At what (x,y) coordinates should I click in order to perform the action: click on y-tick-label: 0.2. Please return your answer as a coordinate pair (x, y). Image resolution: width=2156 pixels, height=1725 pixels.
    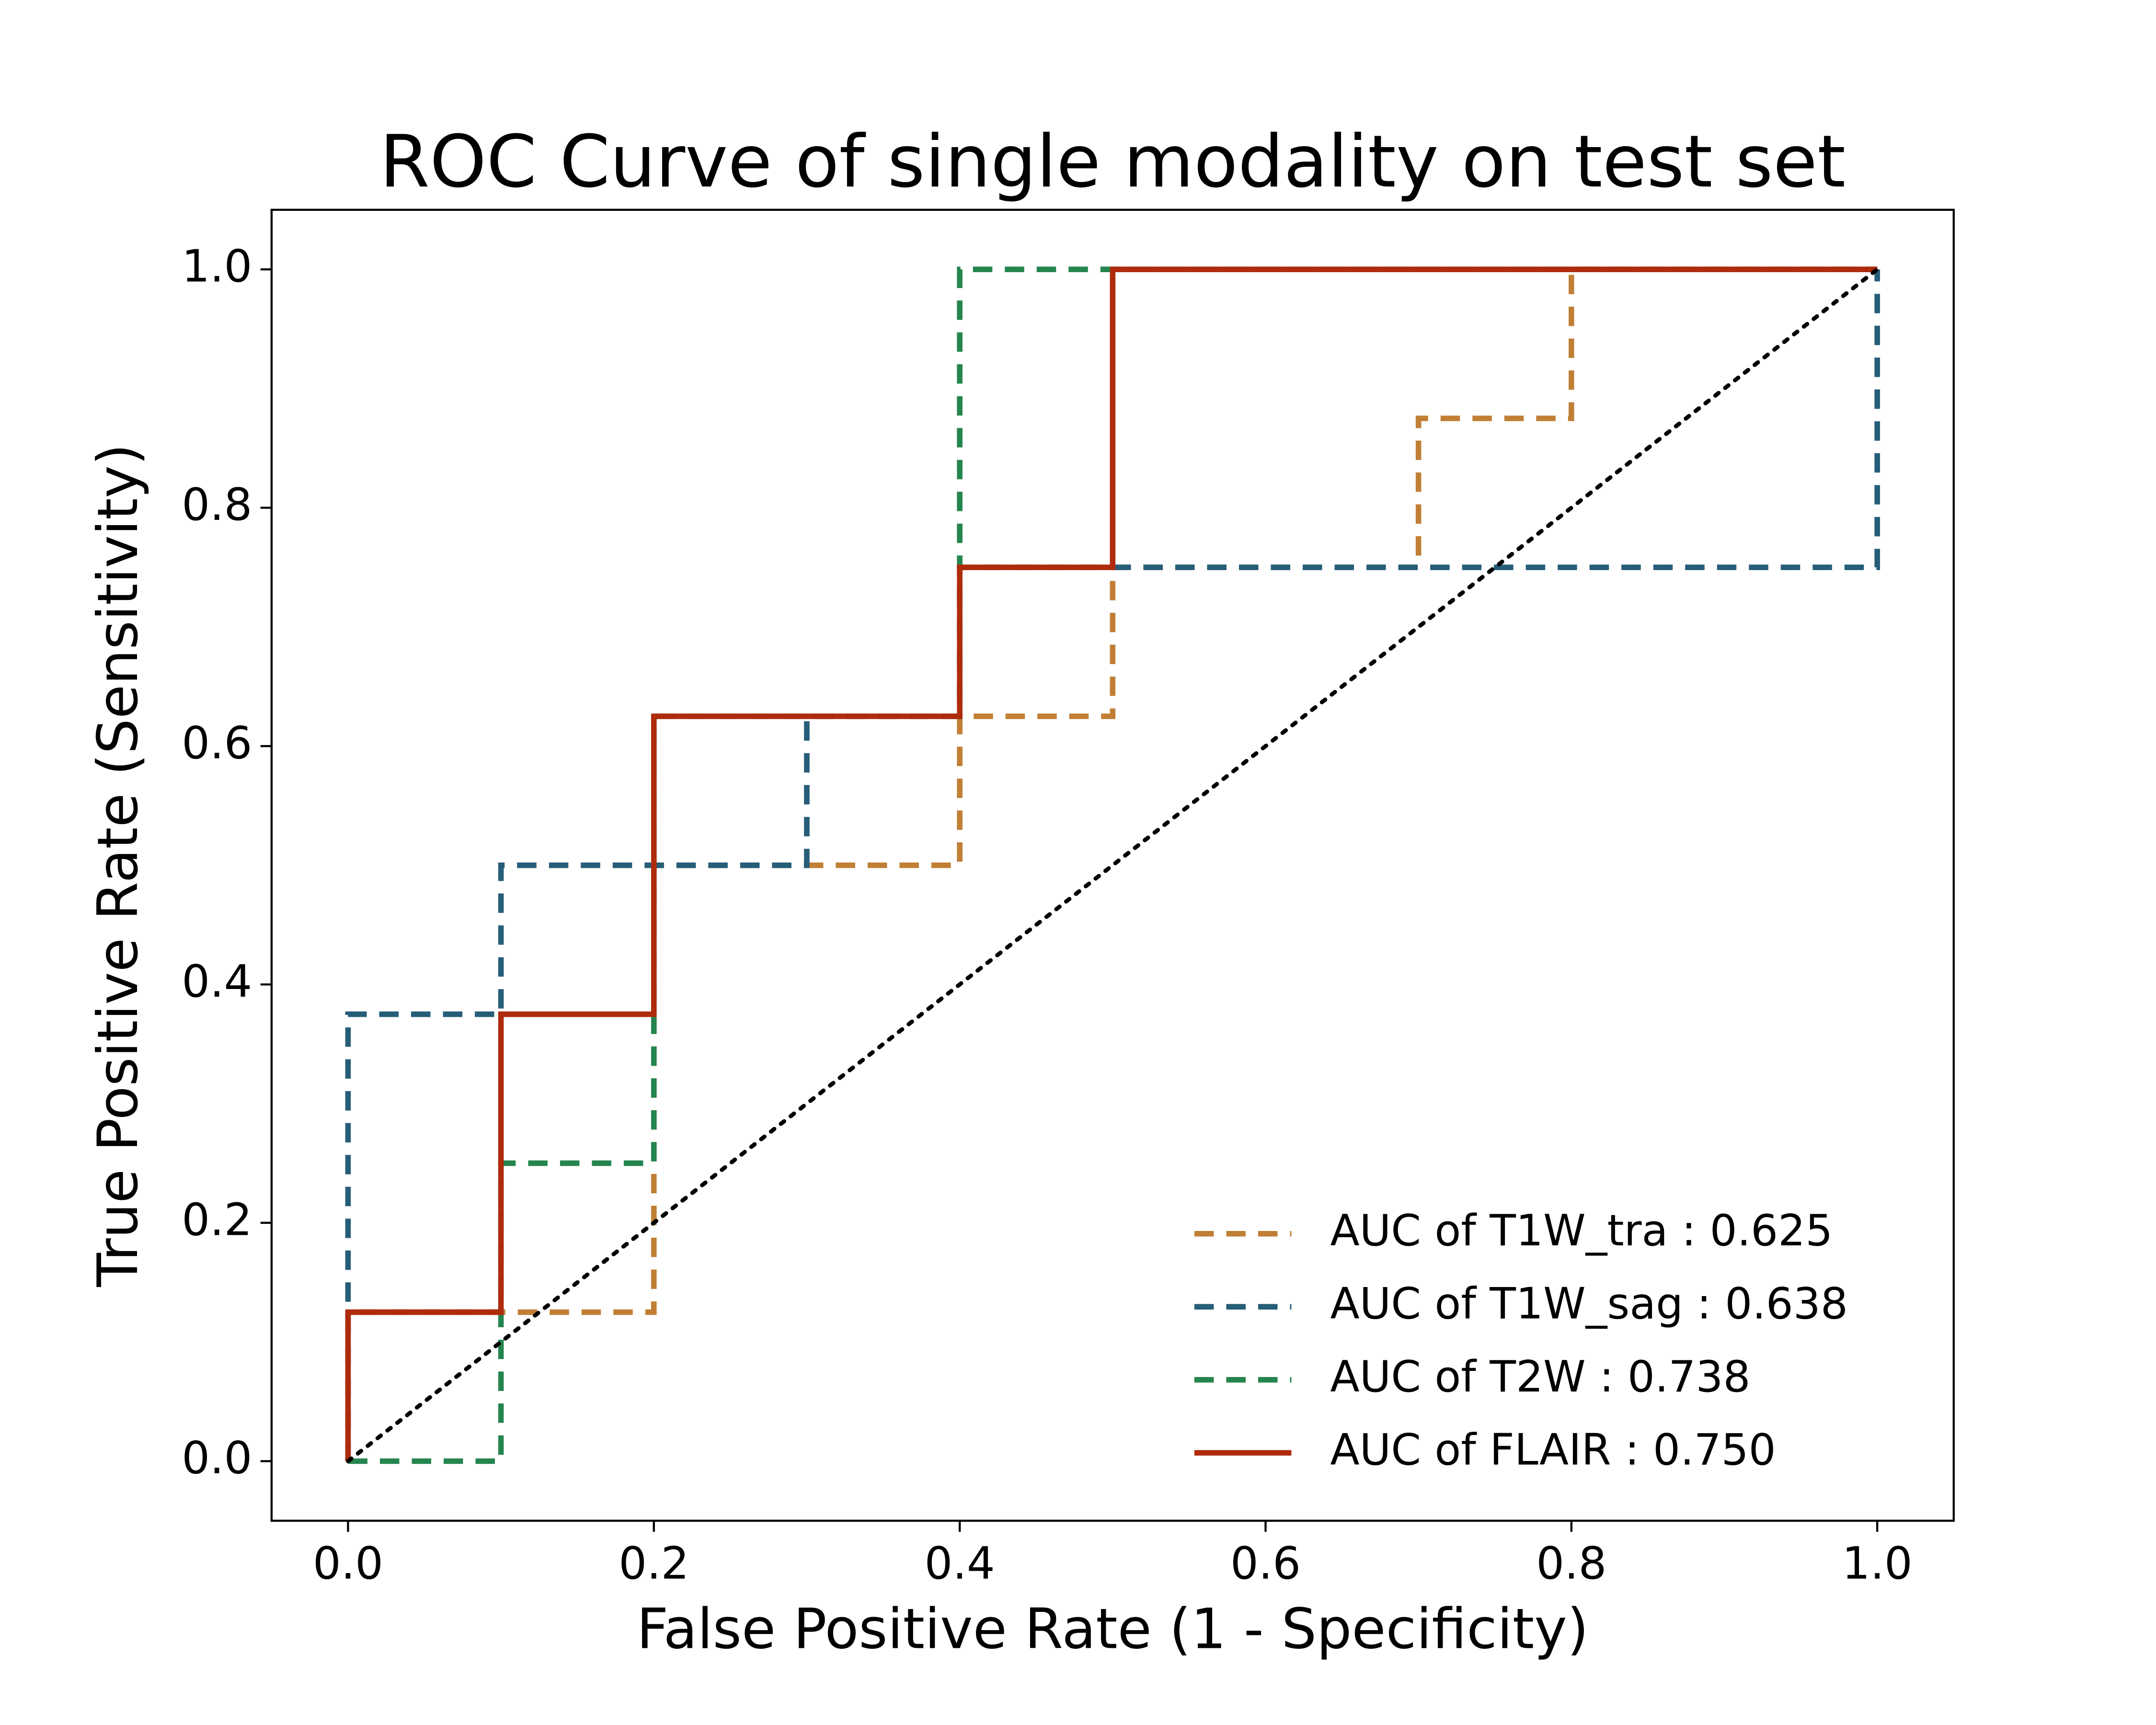
    Looking at the image, I should click on (217, 1219).